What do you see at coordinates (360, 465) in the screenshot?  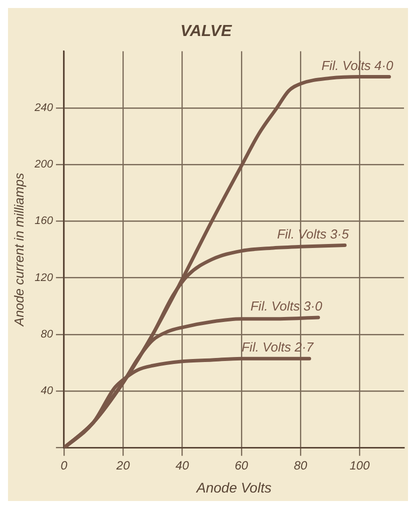 I see `x-tick-label: 100` at bounding box center [360, 465].